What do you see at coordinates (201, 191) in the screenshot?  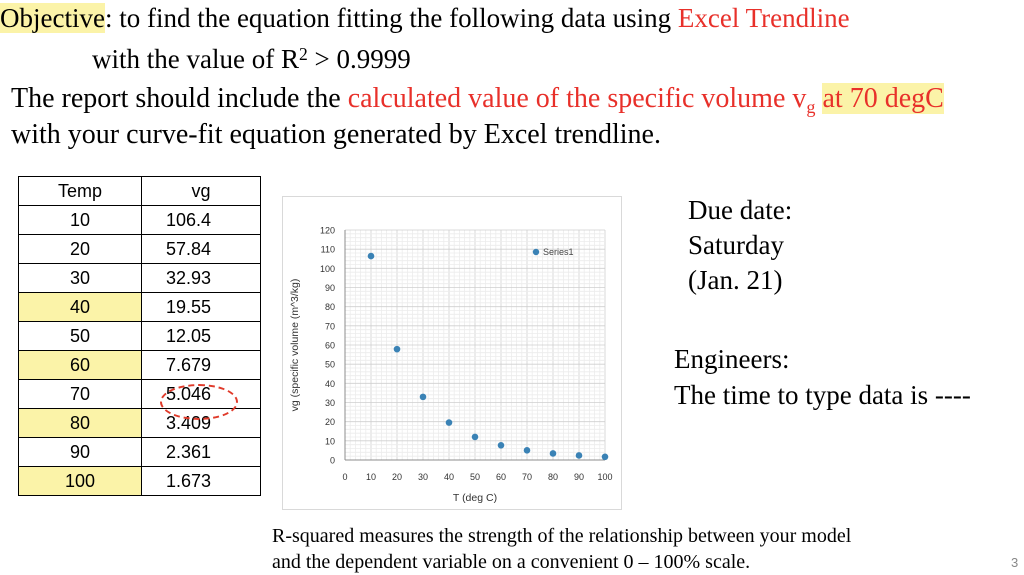 I see `header-vg: vg` at bounding box center [201, 191].